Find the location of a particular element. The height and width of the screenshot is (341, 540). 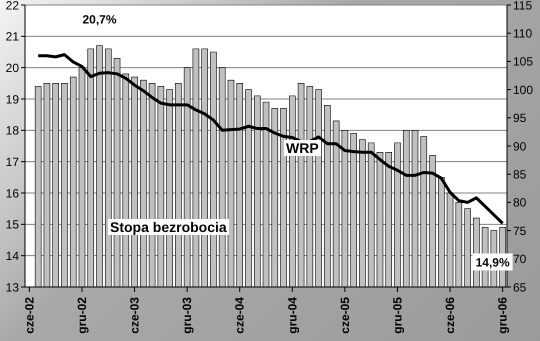

x-tick-label: cze-02 is located at coordinates (29, 315).